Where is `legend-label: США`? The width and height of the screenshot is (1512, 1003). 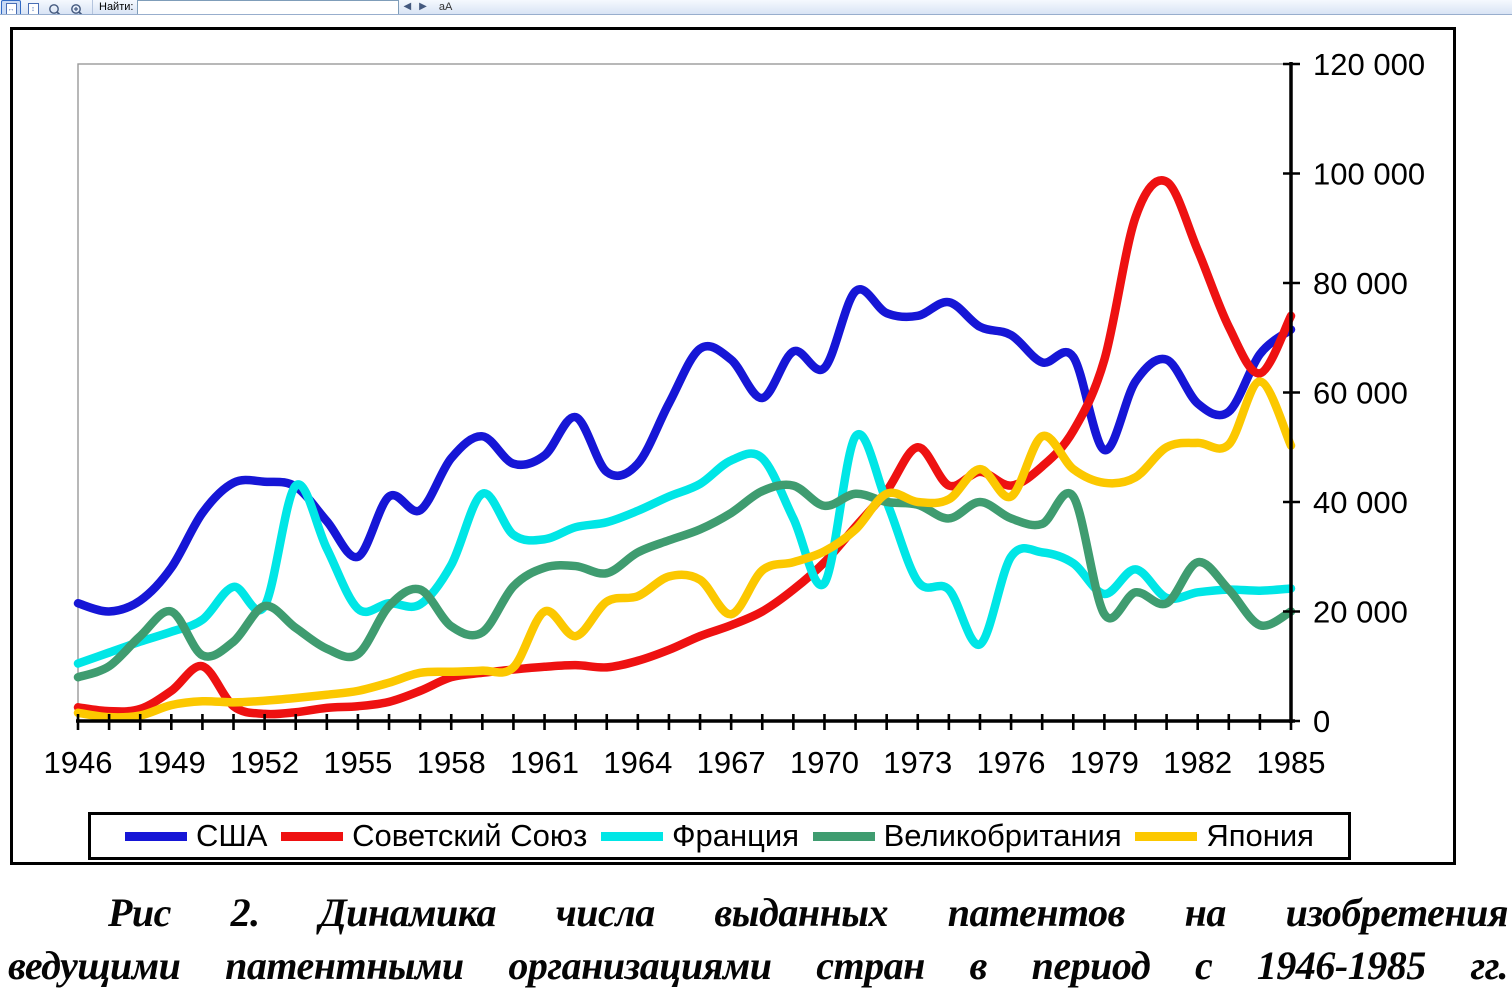 legend-label: США is located at coordinates (232, 835).